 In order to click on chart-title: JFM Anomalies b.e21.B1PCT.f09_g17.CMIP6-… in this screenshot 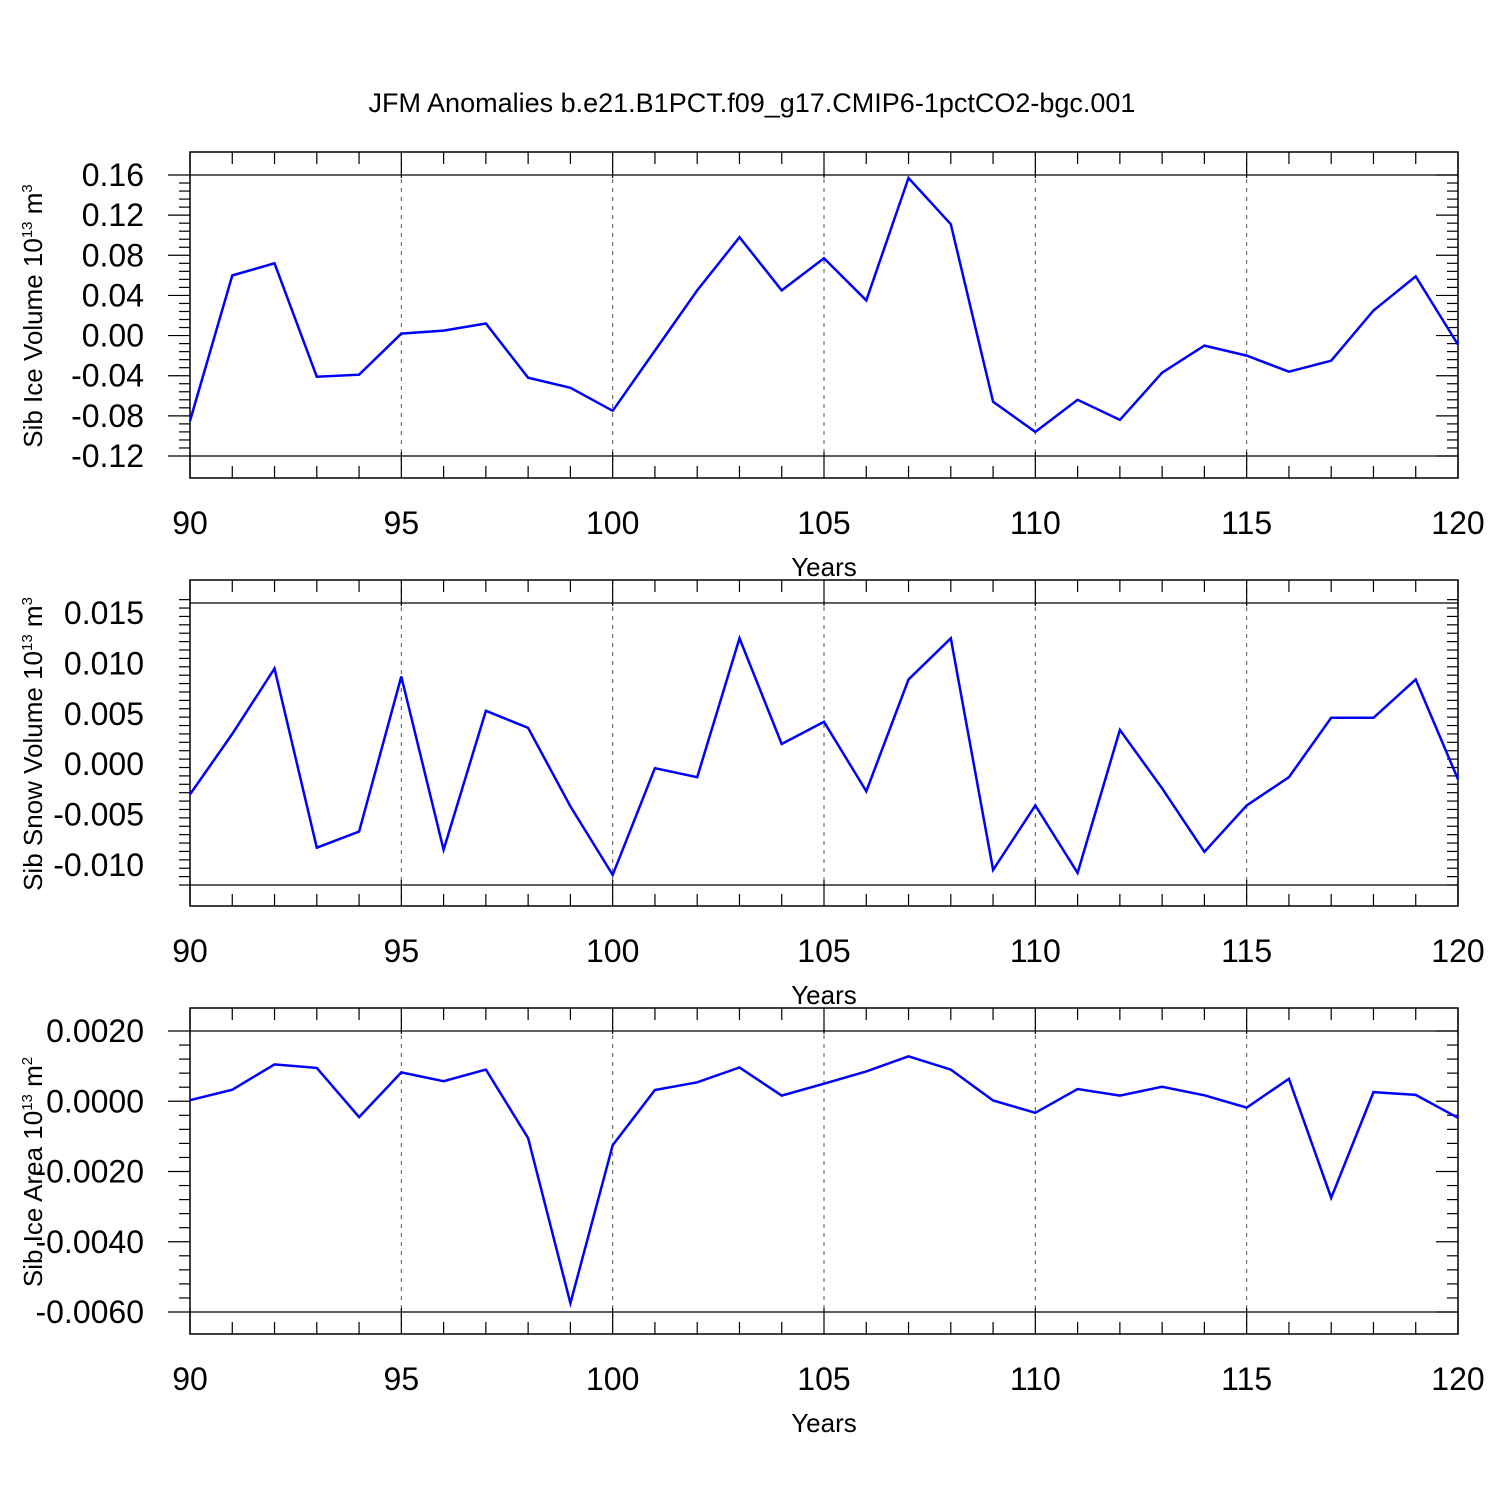, I will do `click(752, 103)`.